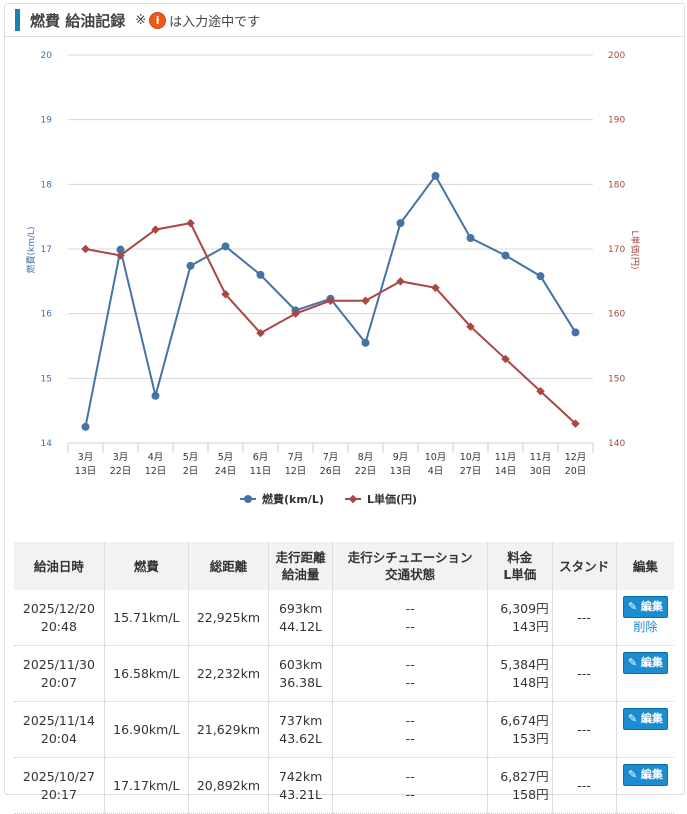  I want to click on table-cell: 15.71km/L, so click(146, 618).